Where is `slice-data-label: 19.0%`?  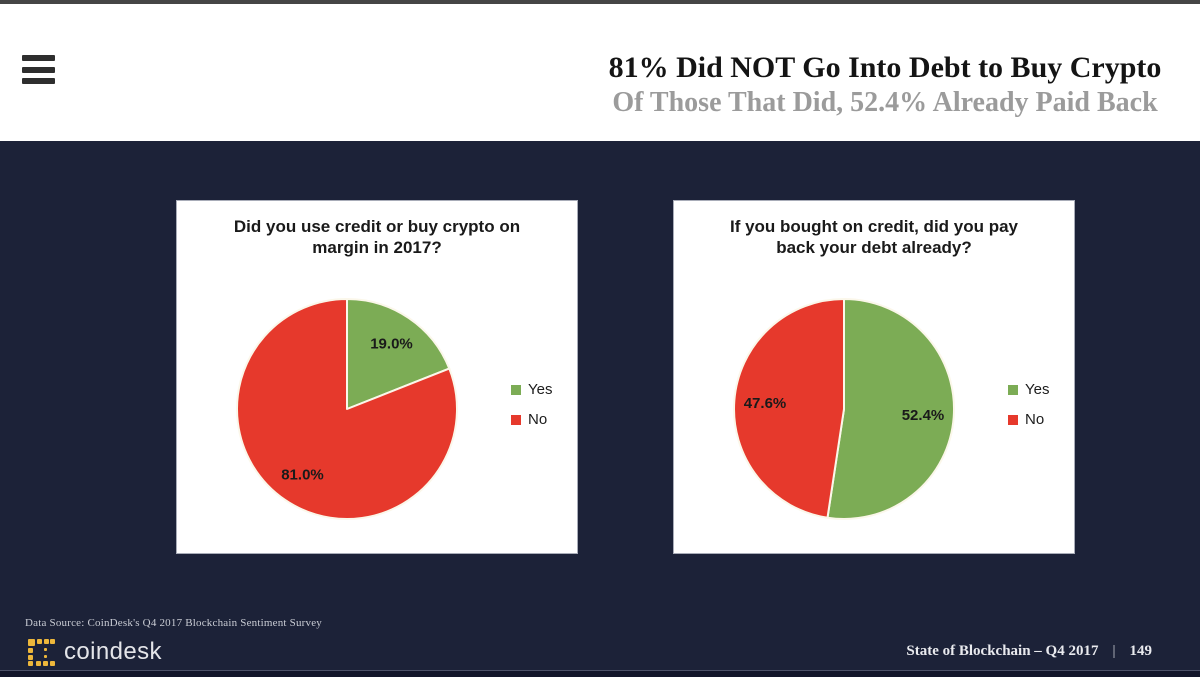
slice-data-label: 19.0% is located at coordinates (391, 344).